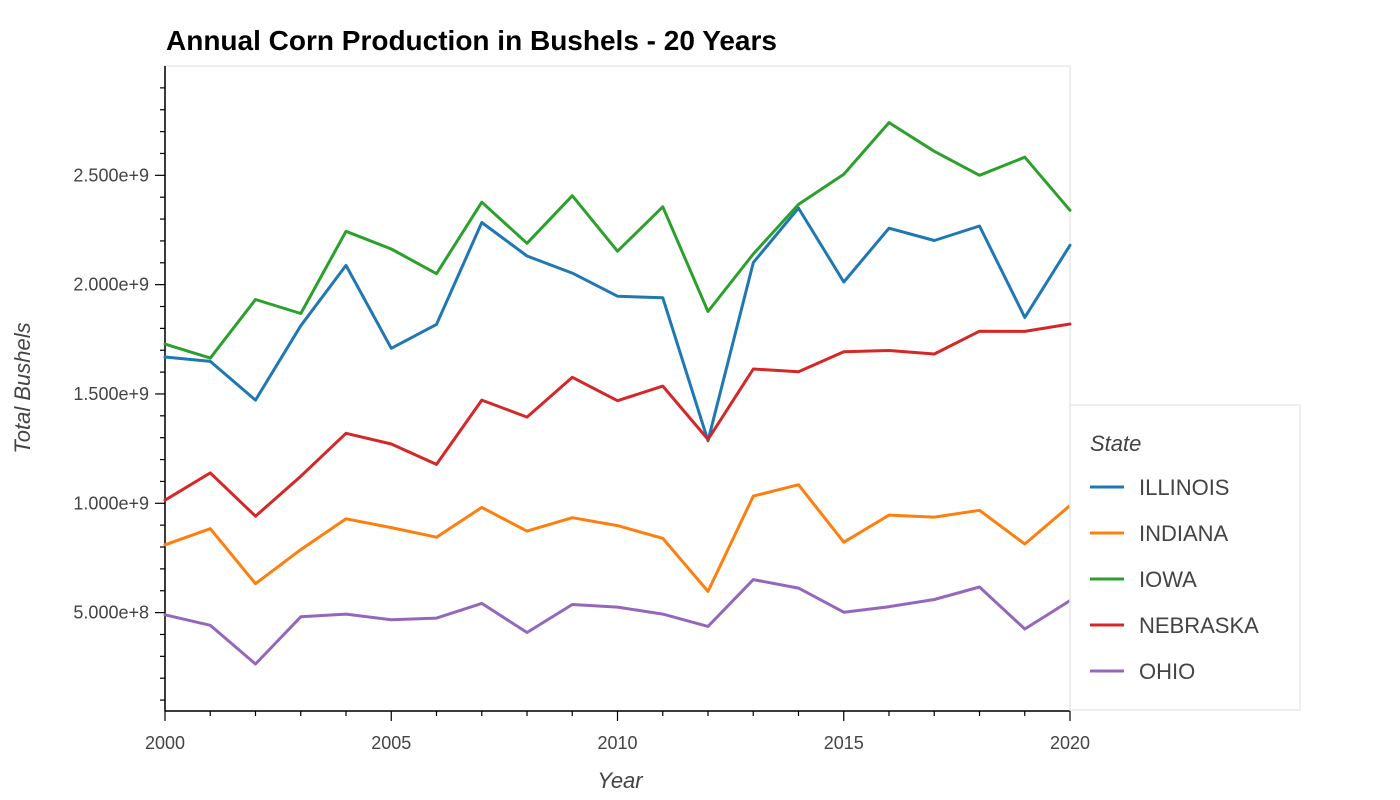  What do you see at coordinates (1184, 533) in the screenshot?
I see `legend-label: INDIANA` at bounding box center [1184, 533].